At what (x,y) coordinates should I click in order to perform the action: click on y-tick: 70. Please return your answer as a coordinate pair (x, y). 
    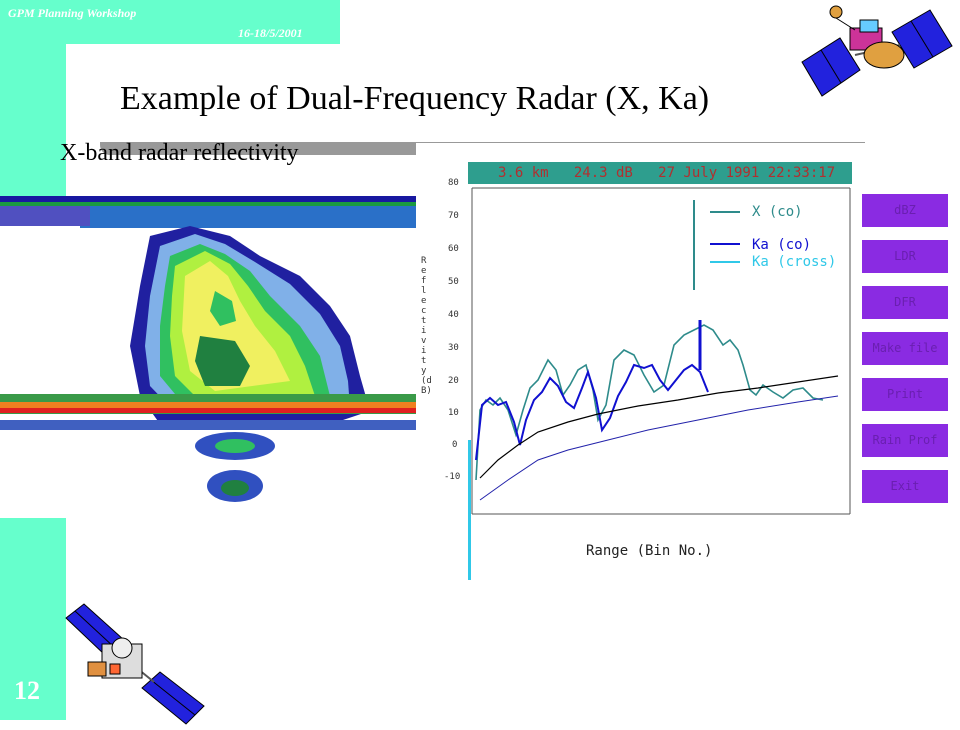
    Looking at the image, I should click on (453, 216).